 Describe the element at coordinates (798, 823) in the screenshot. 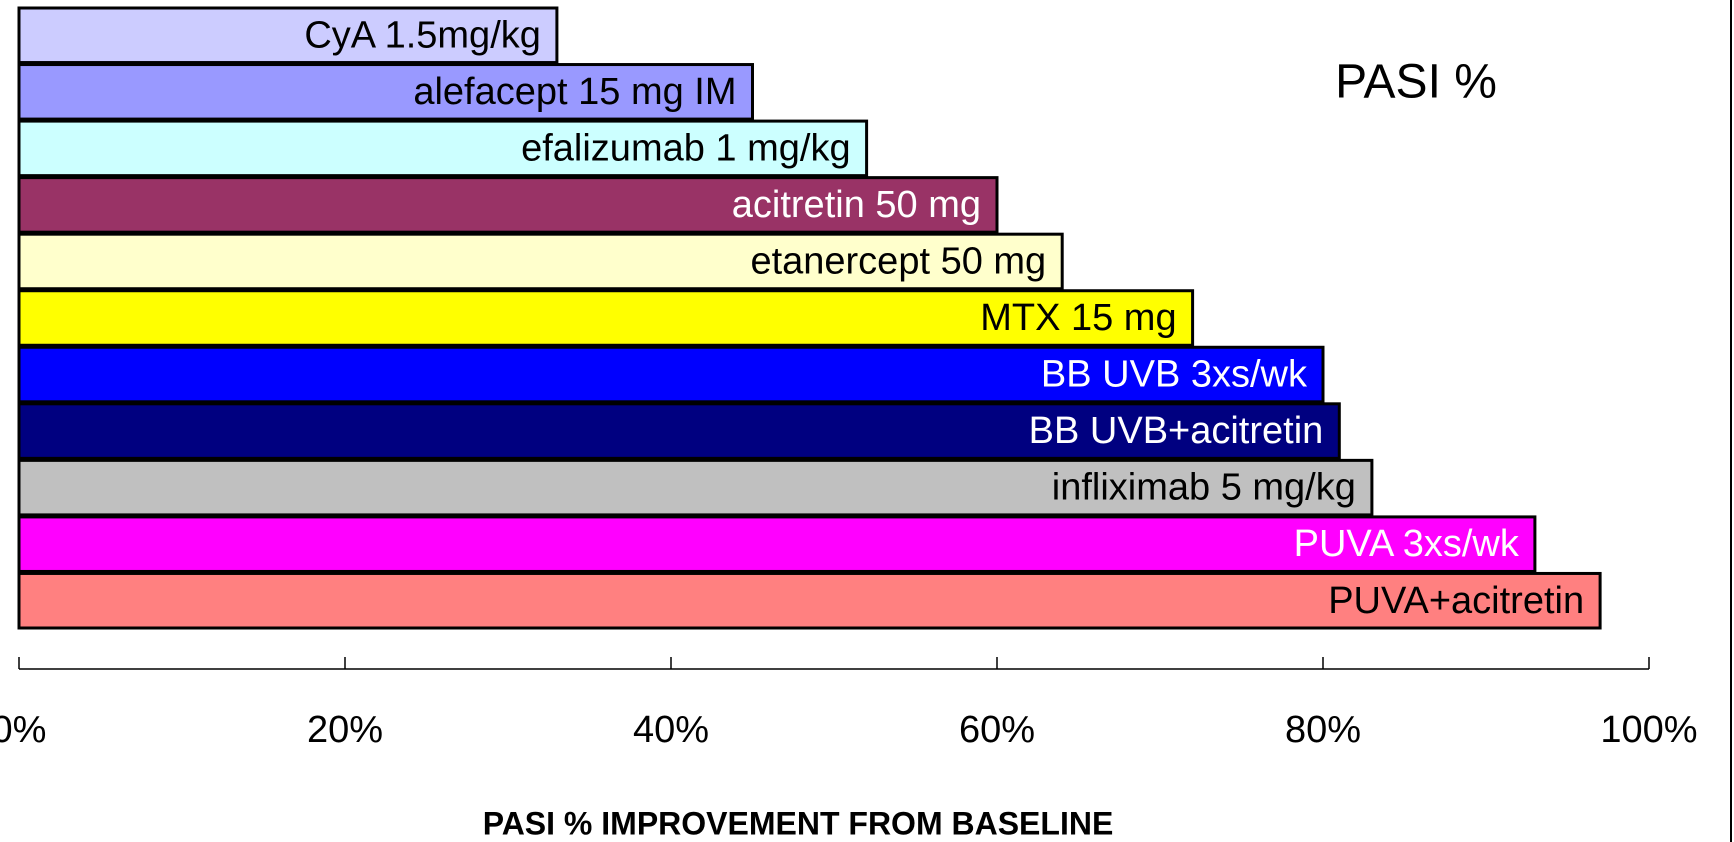

I see `x-axis-label: PASI % IMPROVEMENT FROM BASELINE` at that location.